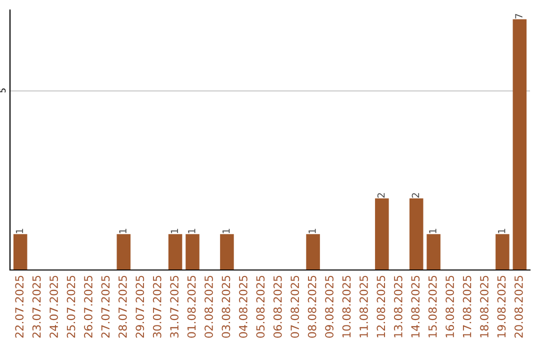  Describe the element at coordinates (467, 307) in the screenshot. I see `x-tick-label: 17.08.2025` at that location.